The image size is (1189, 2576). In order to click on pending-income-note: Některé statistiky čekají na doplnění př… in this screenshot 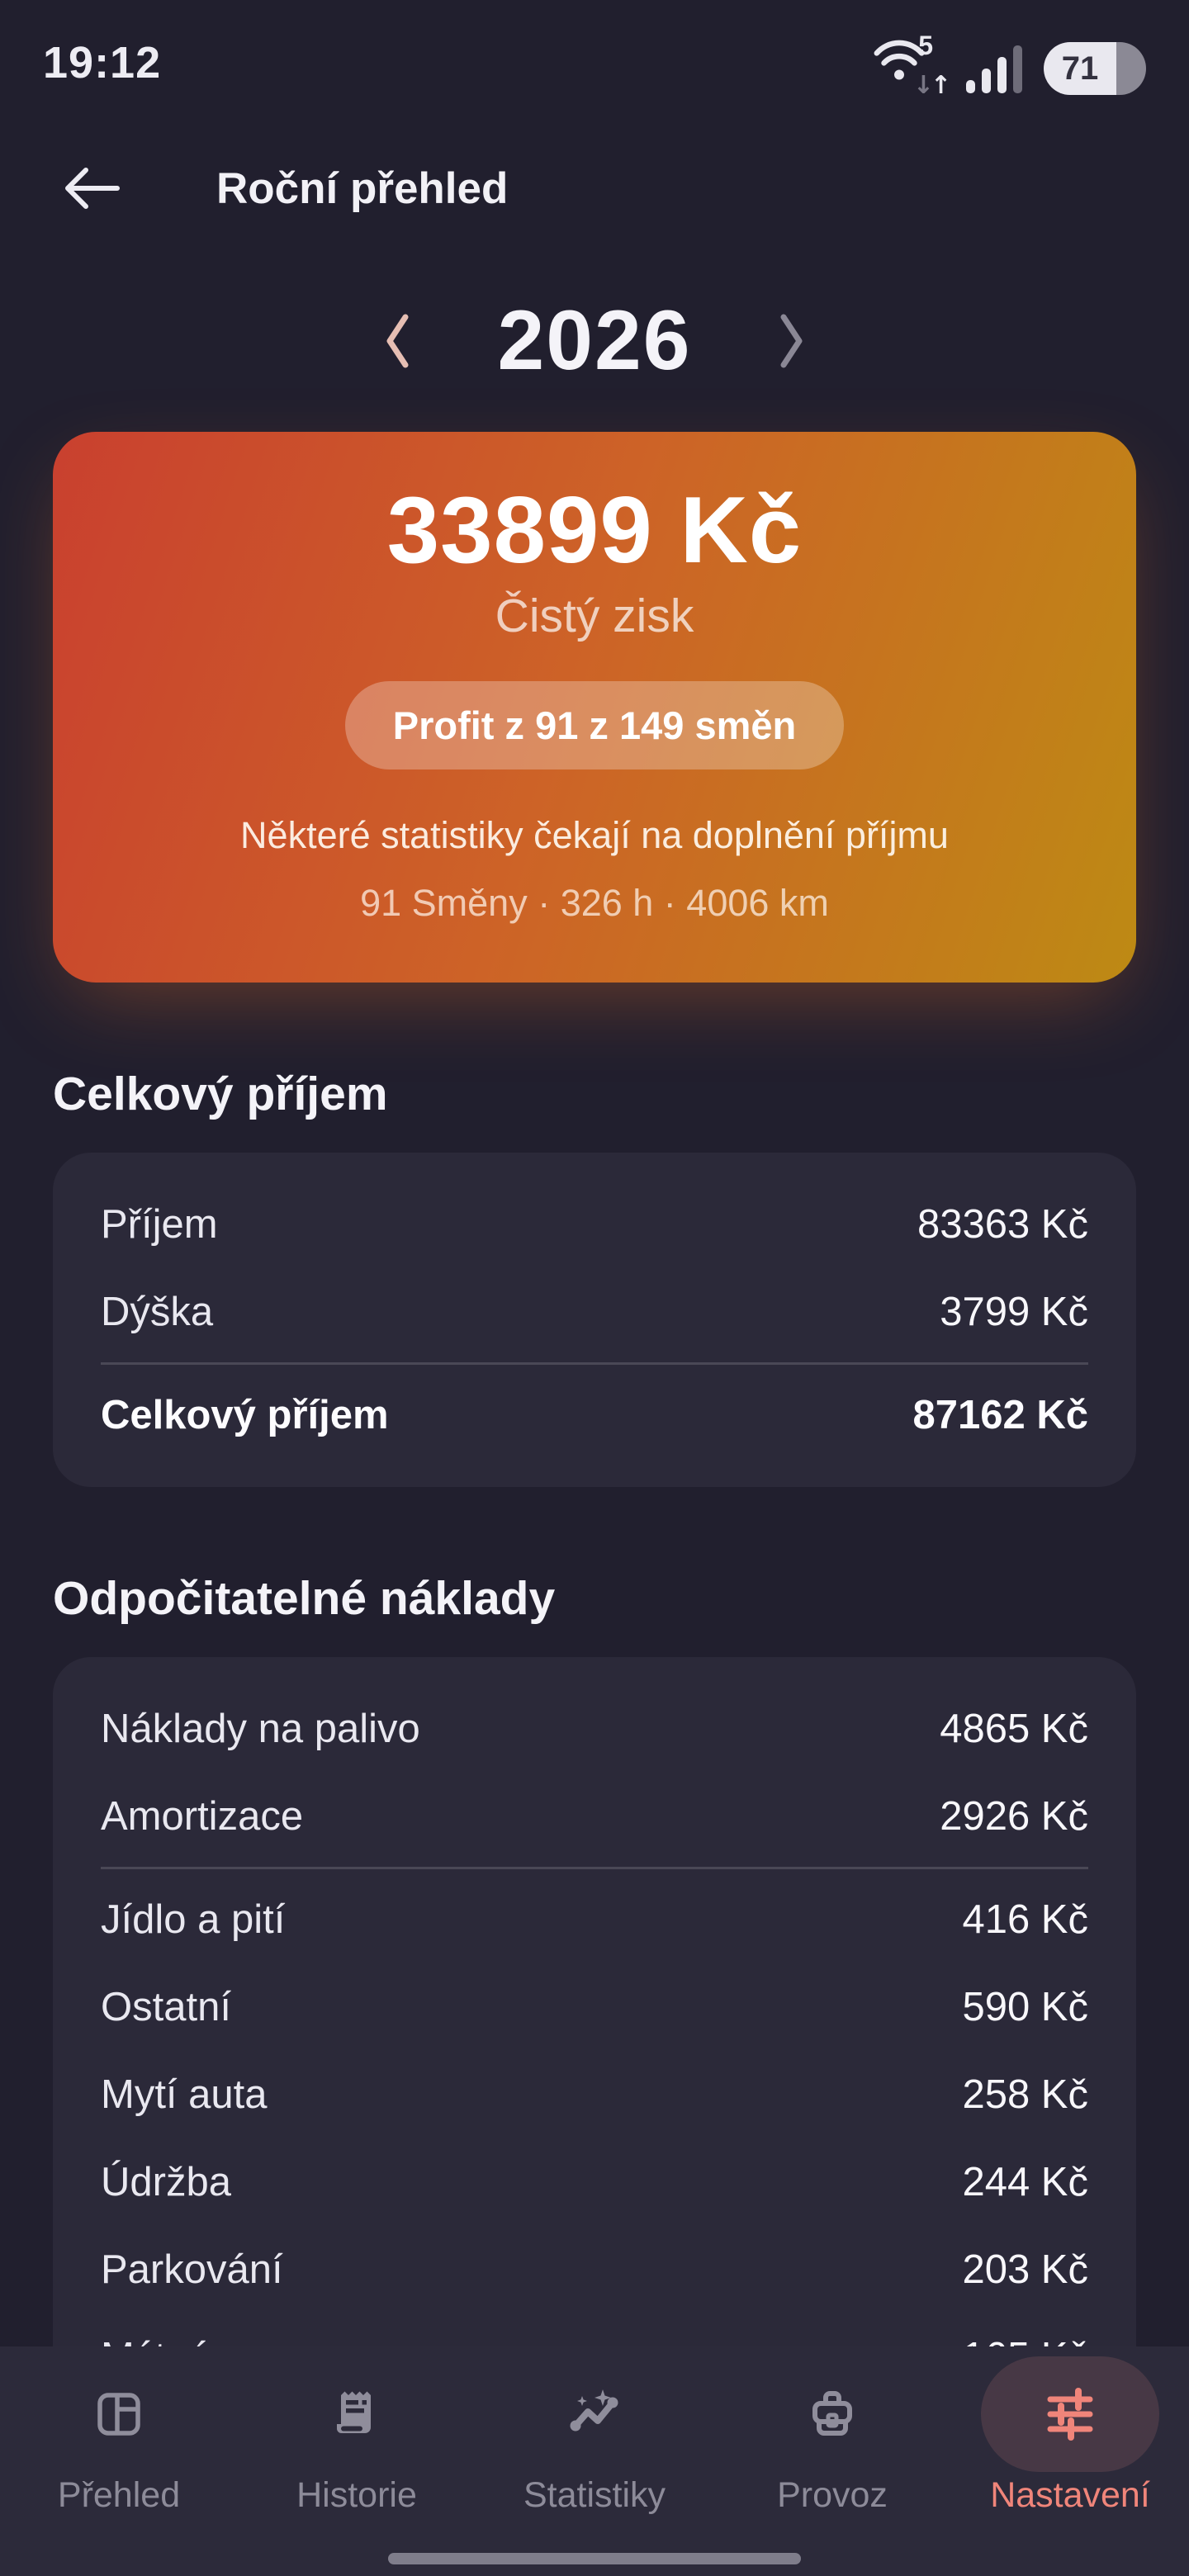, I will do `click(594, 834)`.